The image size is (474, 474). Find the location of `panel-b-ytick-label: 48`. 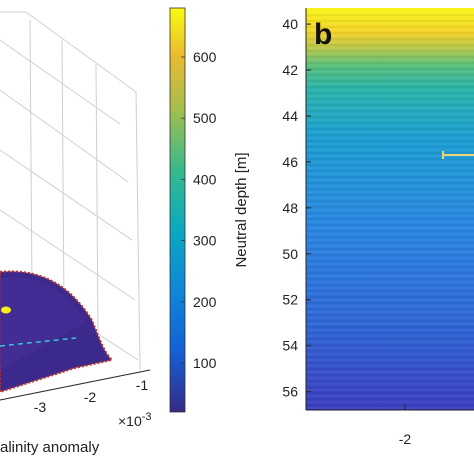

panel-b-ytick-label: 48 is located at coordinates (290, 208).